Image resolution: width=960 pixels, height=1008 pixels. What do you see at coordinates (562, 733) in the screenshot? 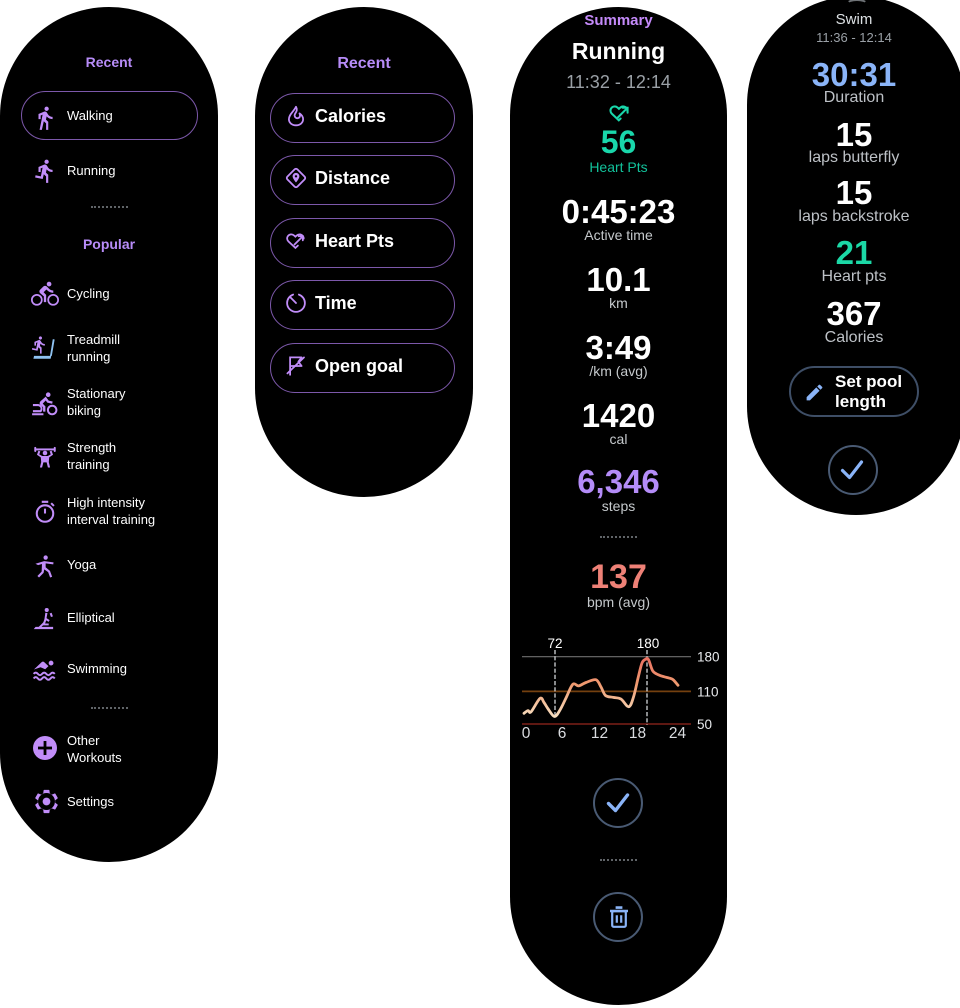
I see `svg-text: 6` at bounding box center [562, 733].